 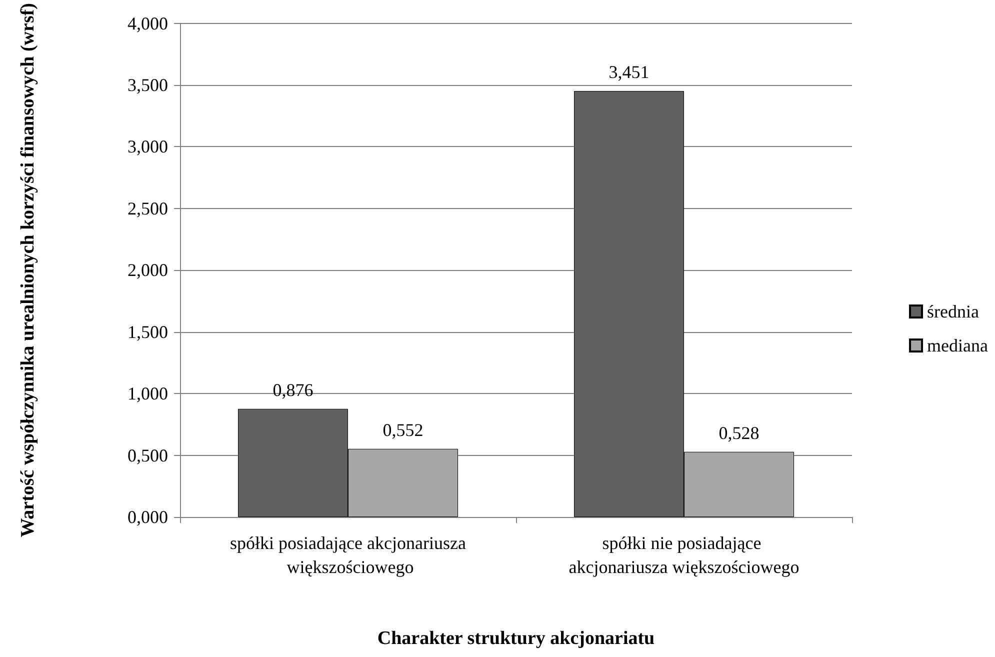 I want to click on x-tick-label: spółki nie posiadające akcjonariusza większościowego, so click(x=684, y=555).